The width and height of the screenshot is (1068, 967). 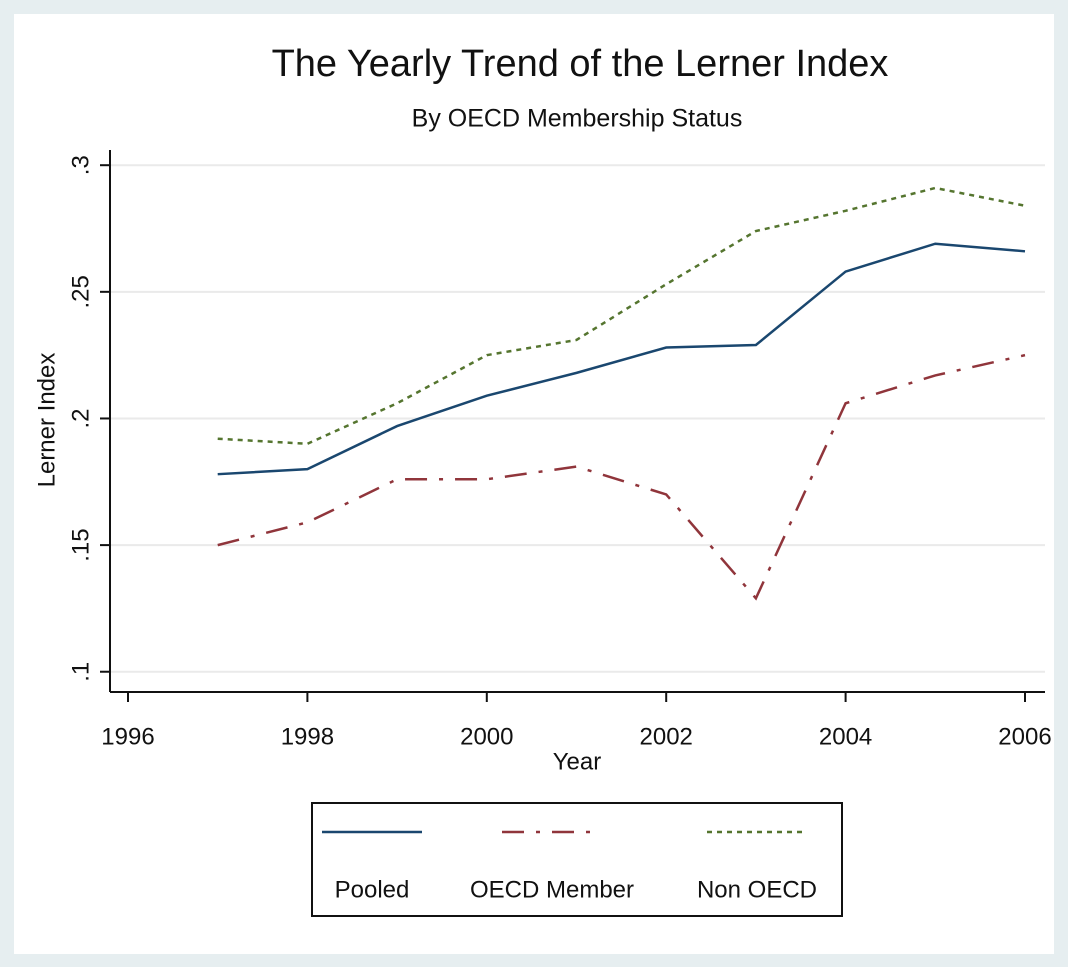 I want to click on y-tick-label: .1, so click(x=80, y=672).